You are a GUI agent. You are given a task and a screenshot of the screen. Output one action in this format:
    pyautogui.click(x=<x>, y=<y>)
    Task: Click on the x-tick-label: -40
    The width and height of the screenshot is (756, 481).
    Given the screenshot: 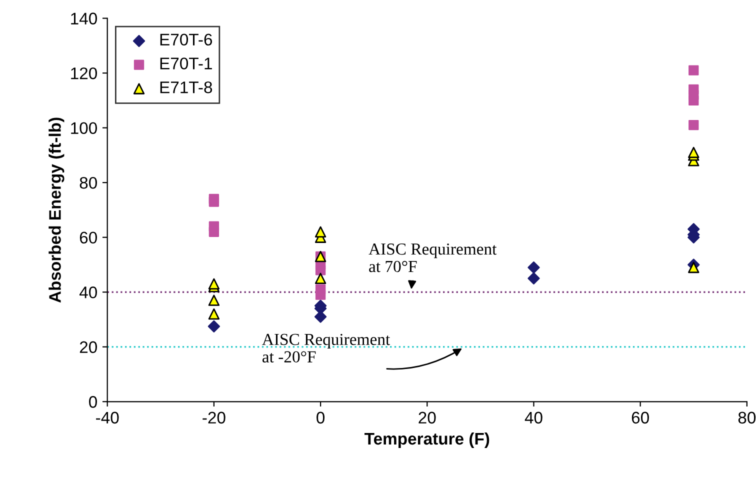 What is the action you would take?
    pyautogui.click(x=107, y=418)
    